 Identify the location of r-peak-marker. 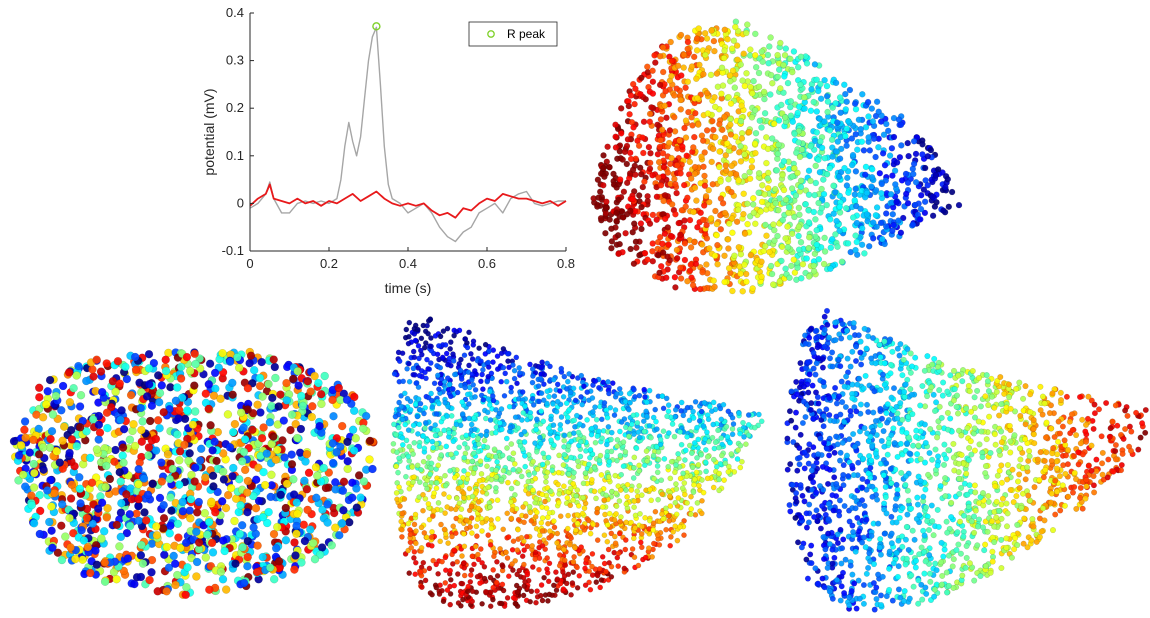
(376, 26).